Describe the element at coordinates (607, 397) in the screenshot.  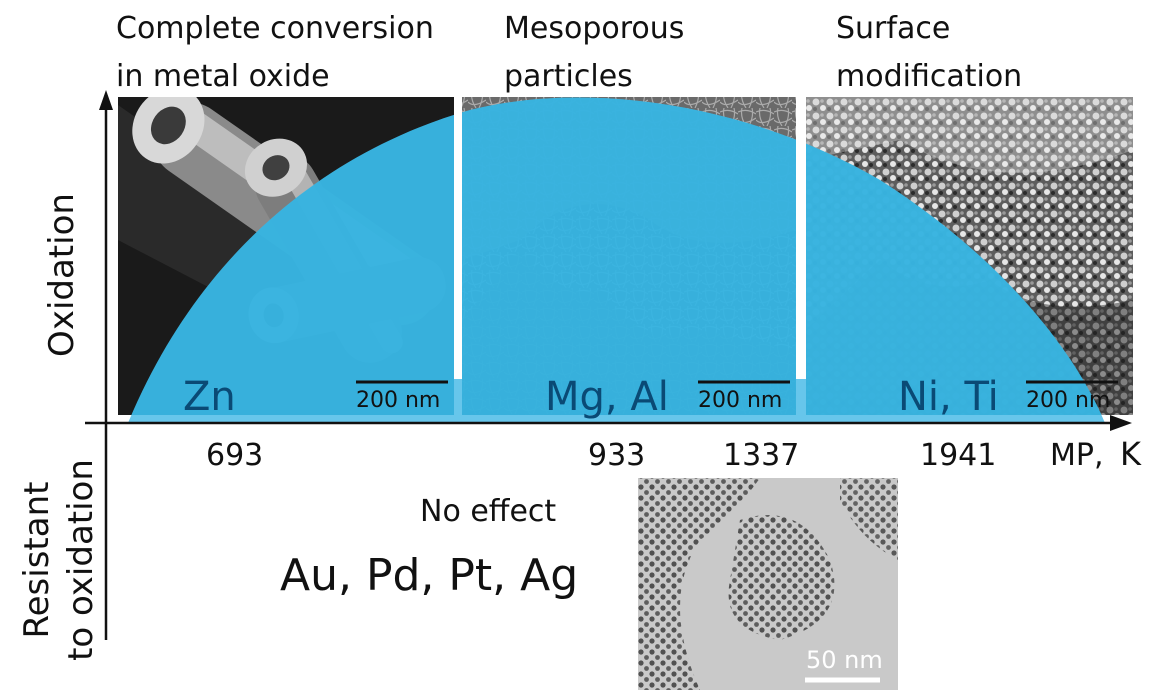
I see `metal-label-mg-al: Mg, Al` at that location.